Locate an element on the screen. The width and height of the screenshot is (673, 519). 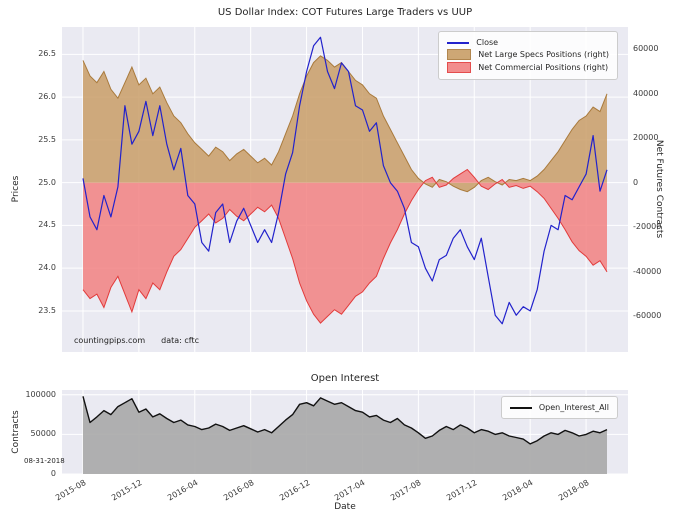
legend-label-open-interest: Open_Interest_All is located at coordinates (573, 407).